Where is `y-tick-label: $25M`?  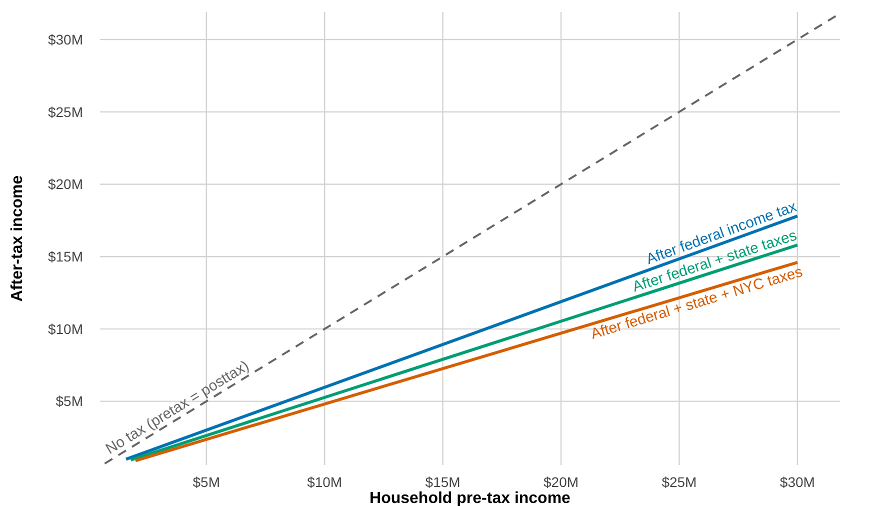
y-tick-label: $25M is located at coordinates (65, 112).